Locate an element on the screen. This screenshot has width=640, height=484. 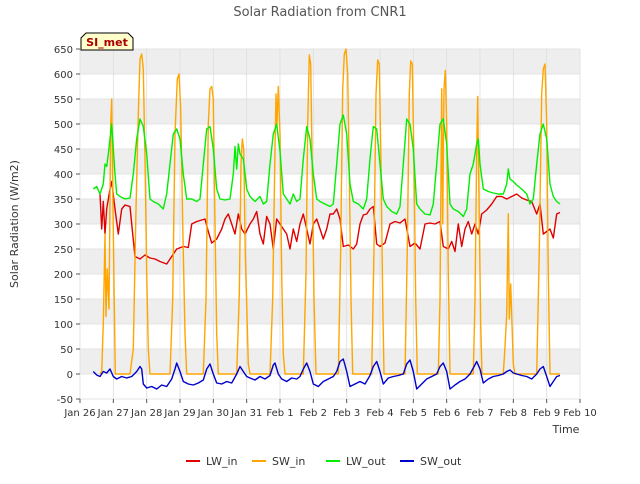
x-tick-label: Feb 8 is located at coordinates (513, 413).